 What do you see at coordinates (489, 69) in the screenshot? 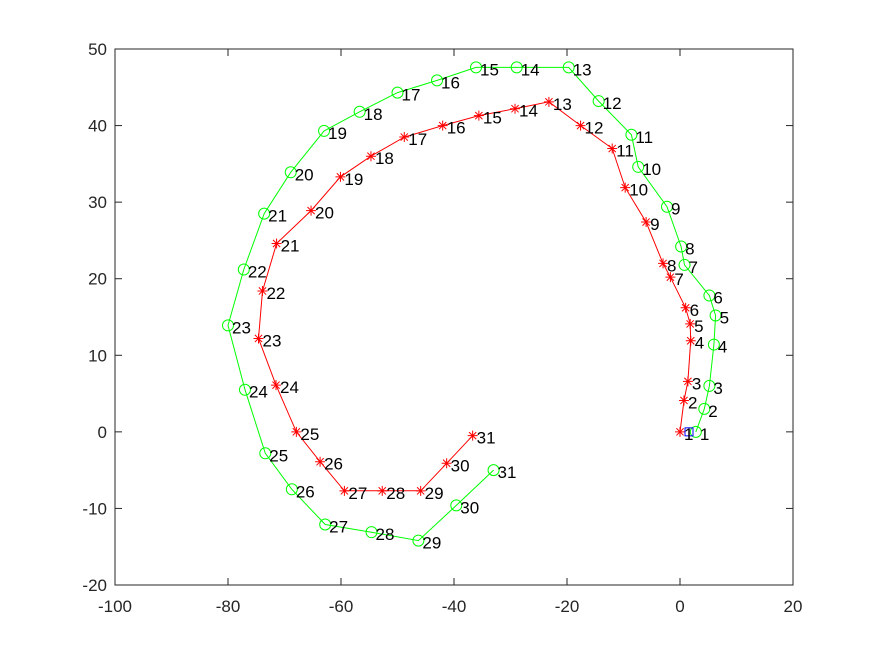
I see `point-label: 15` at bounding box center [489, 69].